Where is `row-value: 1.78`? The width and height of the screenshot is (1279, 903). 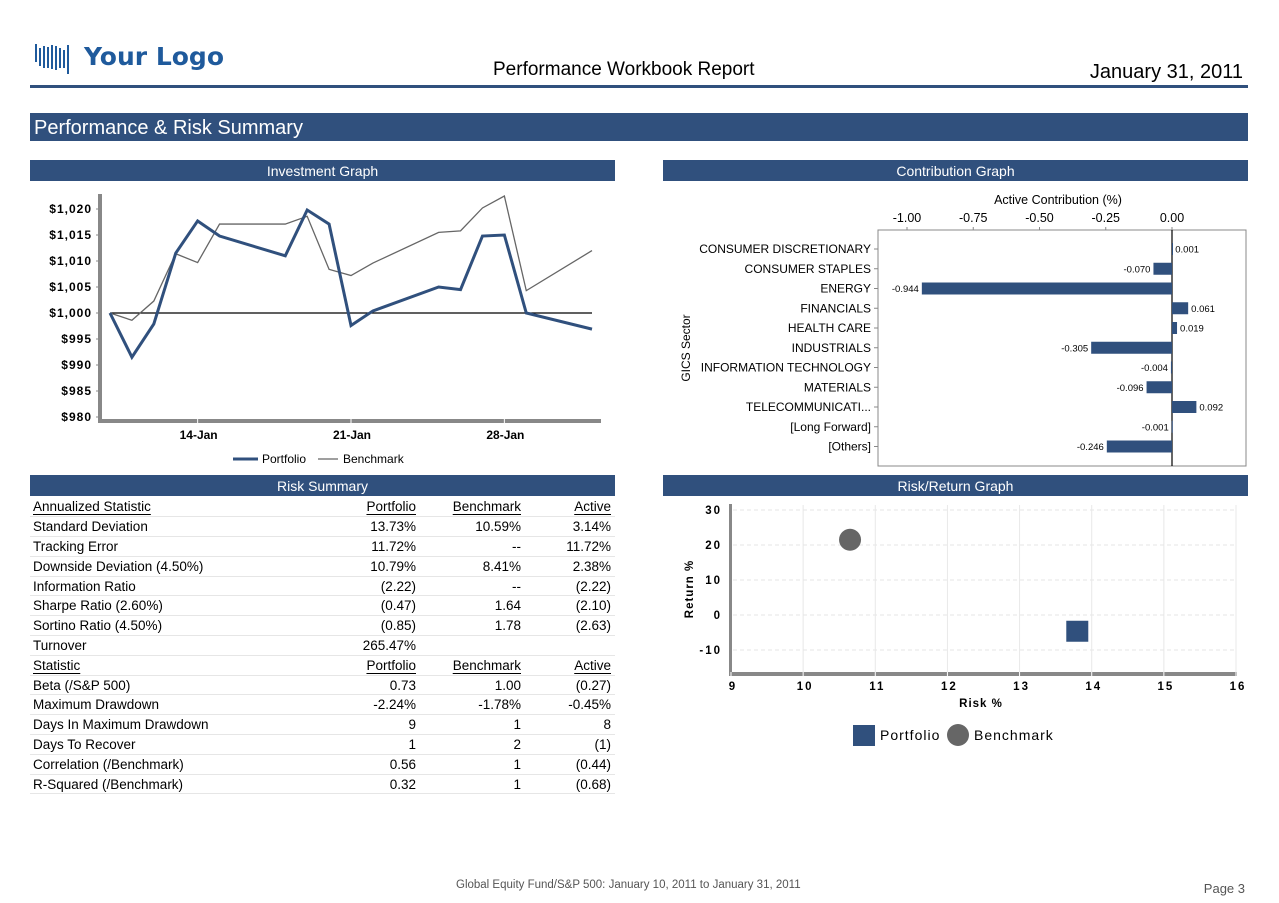 row-value: 1.78 is located at coordinates (472, 626).